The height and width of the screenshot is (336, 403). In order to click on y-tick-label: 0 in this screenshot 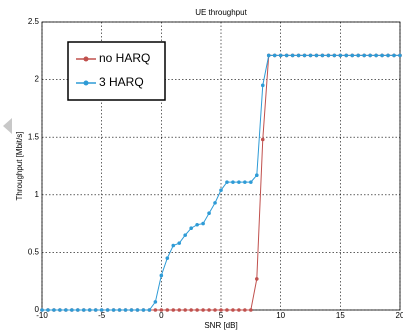, I will do `click(37, 309)`.